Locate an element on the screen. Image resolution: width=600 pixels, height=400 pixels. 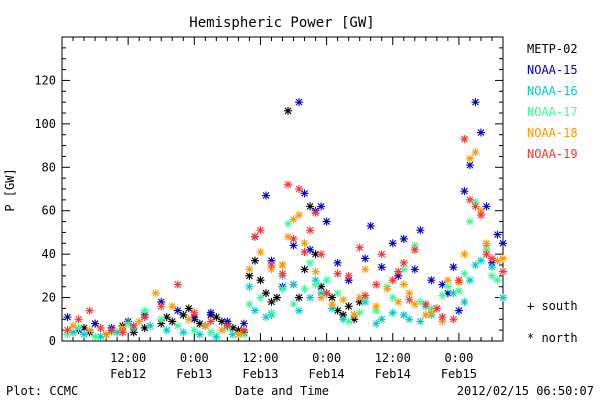
x-tick-date-label: Feb13 is located at coordinates (194, 374).